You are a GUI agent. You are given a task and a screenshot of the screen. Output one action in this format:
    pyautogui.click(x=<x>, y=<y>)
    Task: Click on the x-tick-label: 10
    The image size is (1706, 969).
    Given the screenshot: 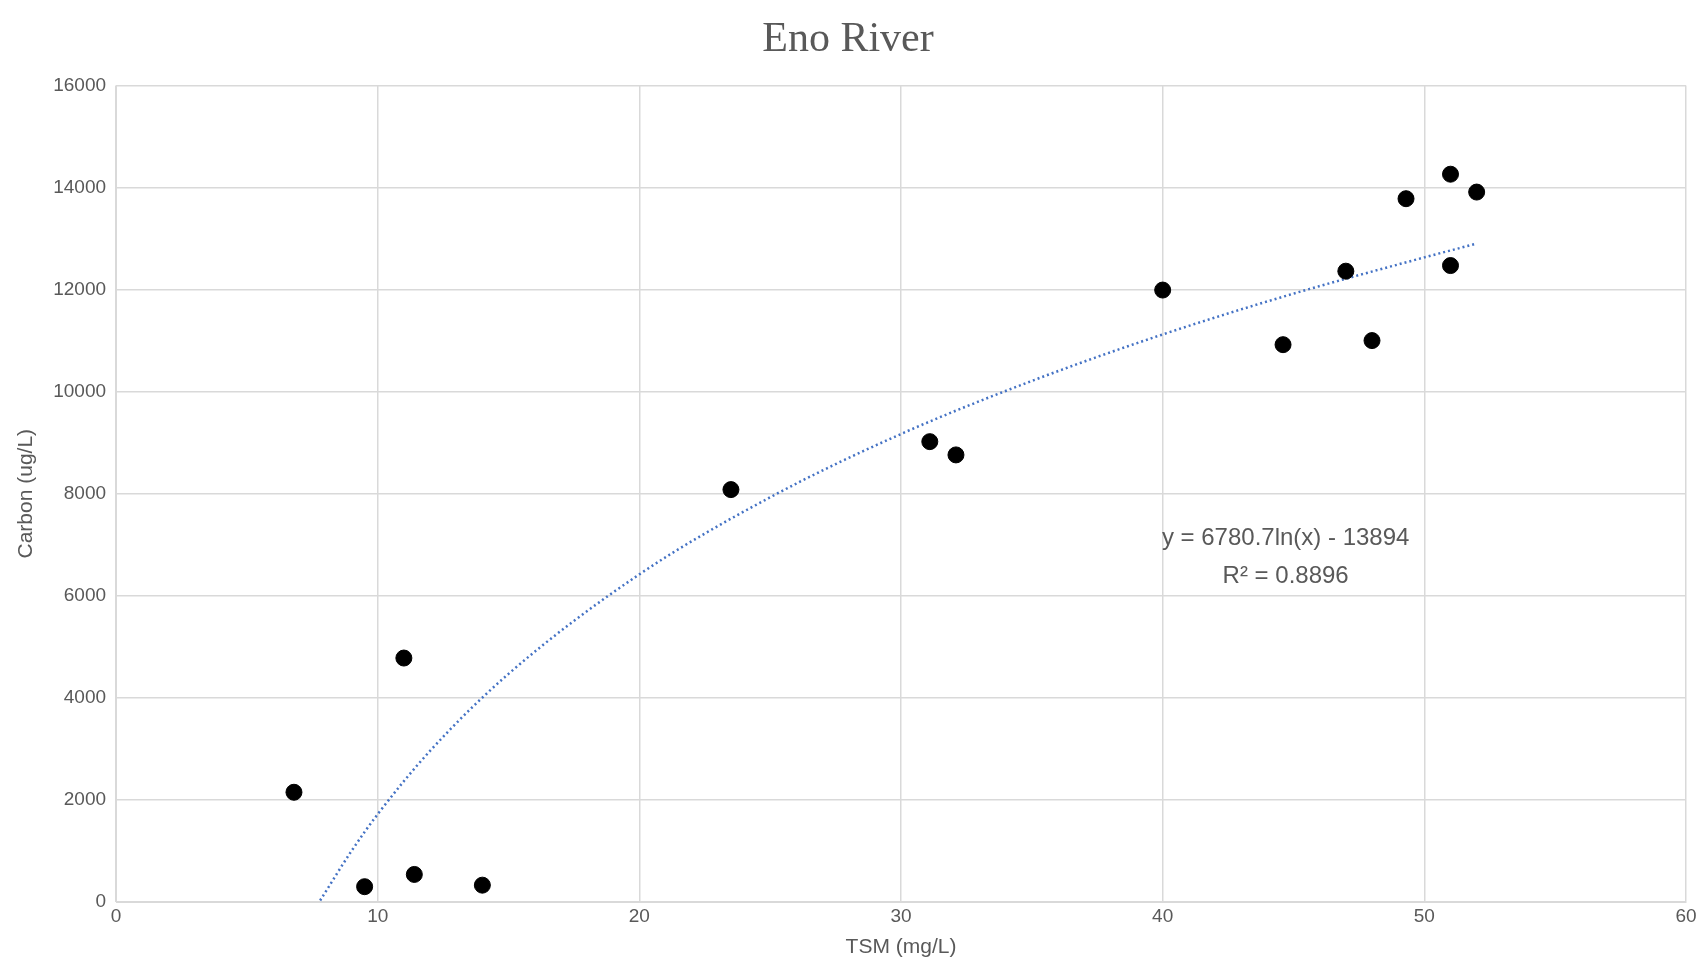 What is the action you would take?
    pyautogui.click(x=378, y=915)
    